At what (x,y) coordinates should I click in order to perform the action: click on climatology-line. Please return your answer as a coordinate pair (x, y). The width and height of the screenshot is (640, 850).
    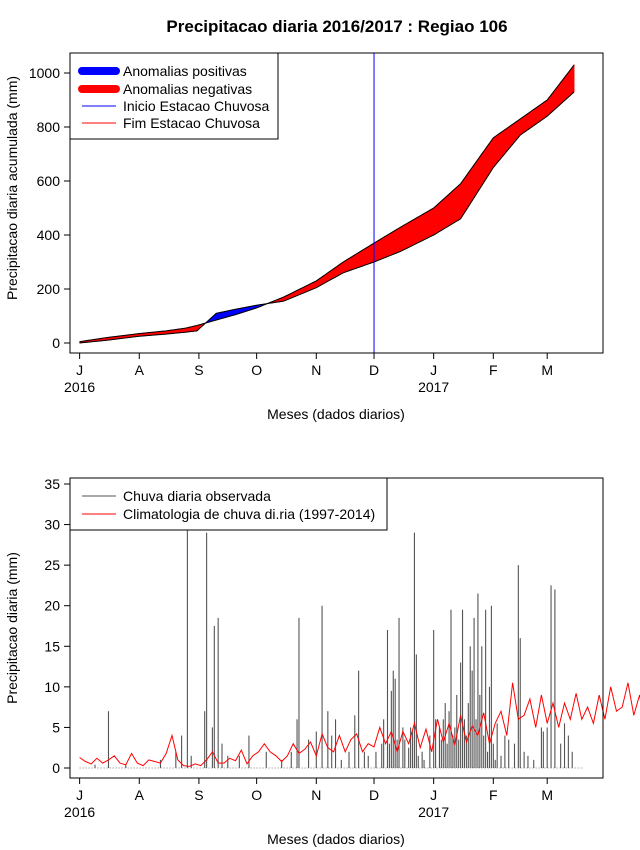
    Looking at the image, I should click on (359, 724).